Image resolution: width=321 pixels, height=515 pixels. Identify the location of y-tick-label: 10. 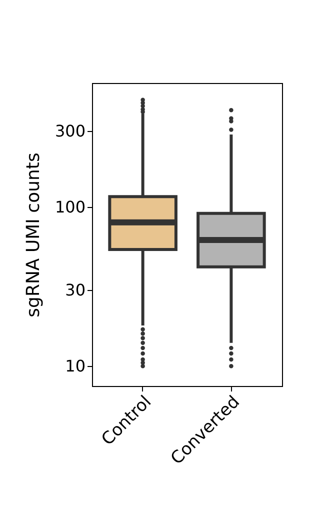
(75, 366).